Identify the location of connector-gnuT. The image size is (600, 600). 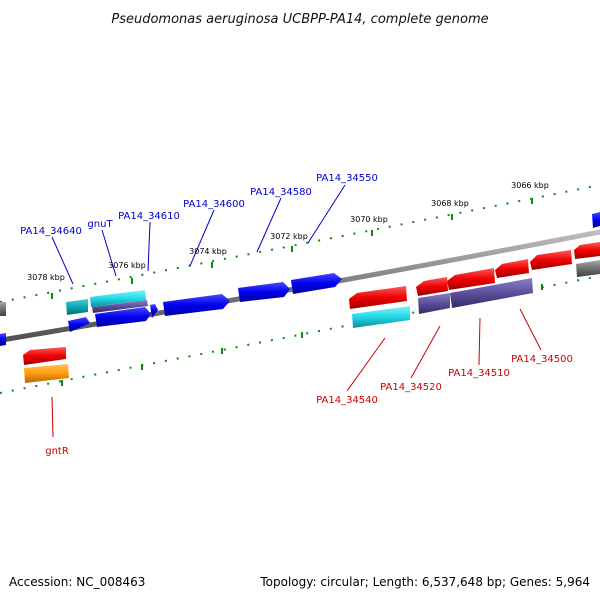
(109, 253).